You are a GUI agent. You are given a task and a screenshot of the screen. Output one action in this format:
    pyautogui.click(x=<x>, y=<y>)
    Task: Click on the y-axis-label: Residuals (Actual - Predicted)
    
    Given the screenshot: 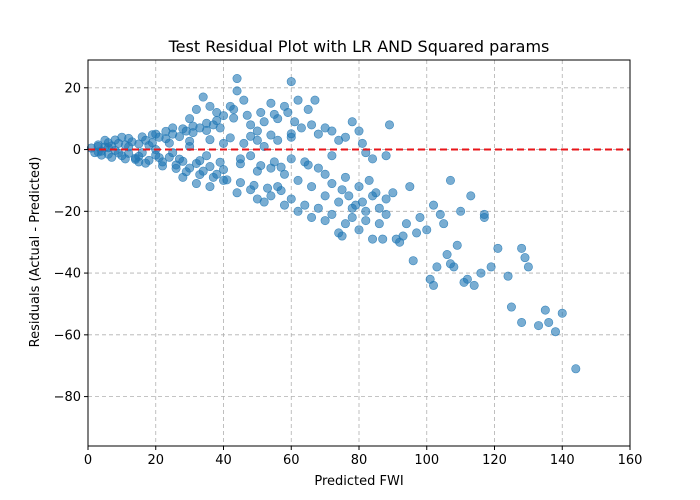 What is the action you would take?
    pyautogui.click(x=35, y=252)
    